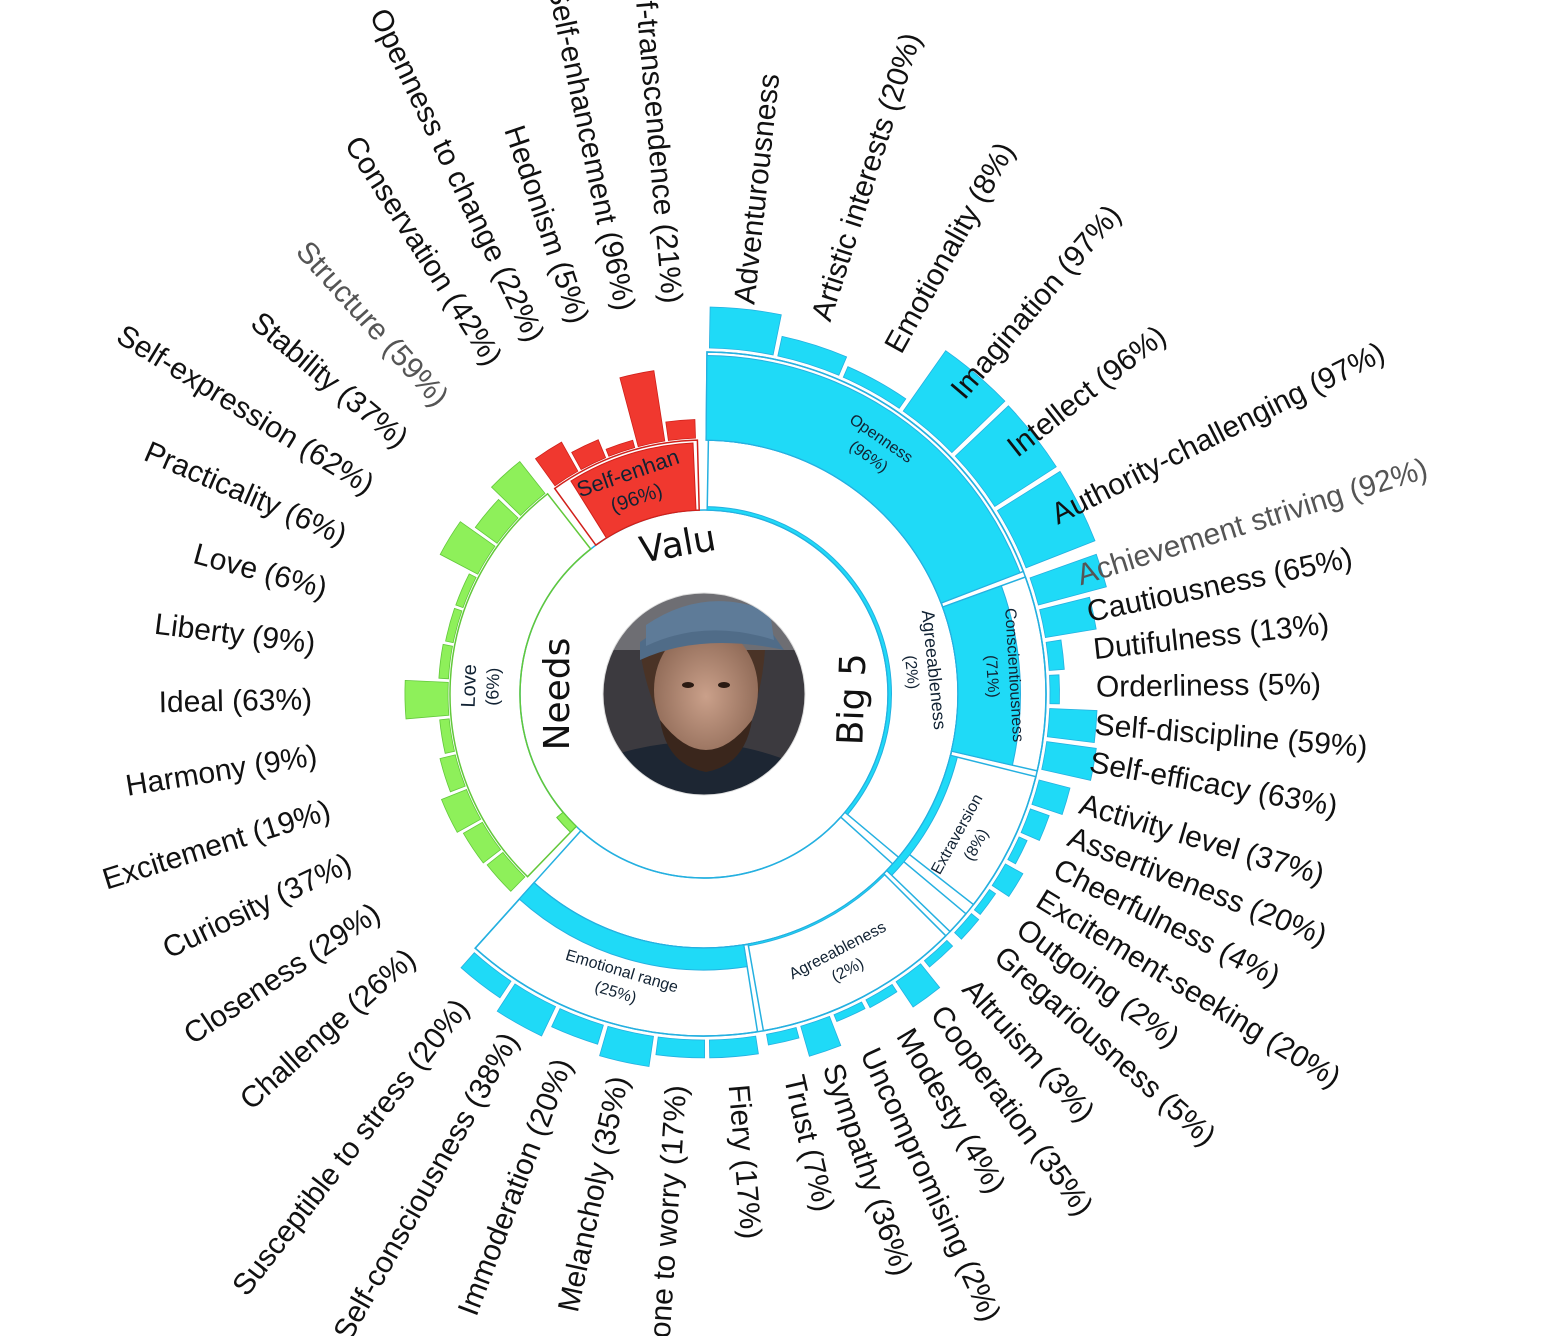 The width and height of the screenshot is (1552, 1336). I want to click on values-summary-bar, so click(633, 490).